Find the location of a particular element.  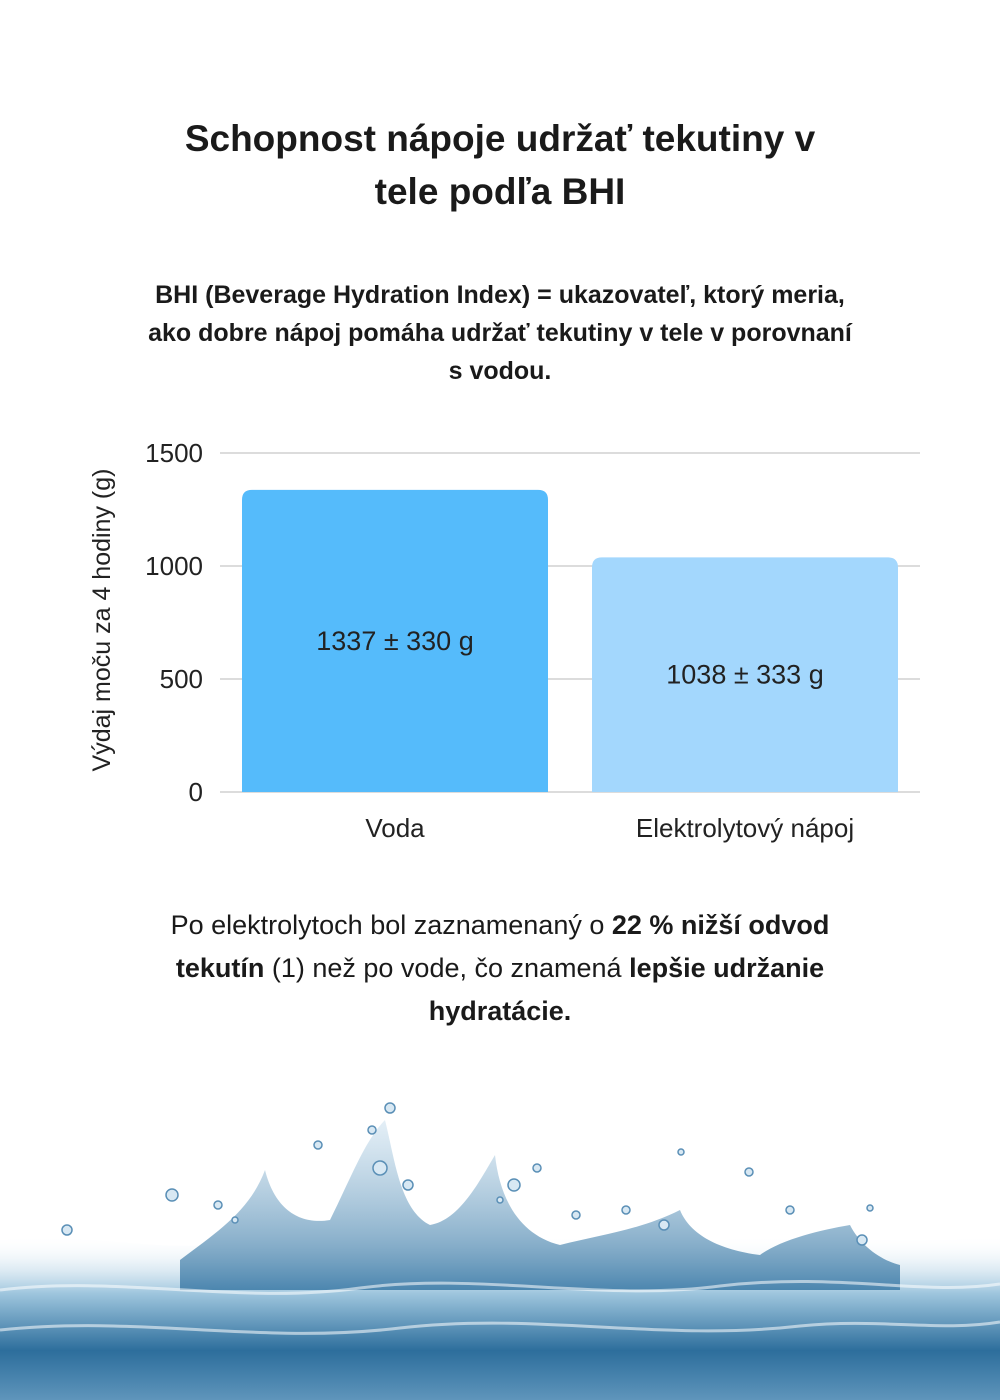

y-tick-label: 500 is located at coordinates (181, 679).